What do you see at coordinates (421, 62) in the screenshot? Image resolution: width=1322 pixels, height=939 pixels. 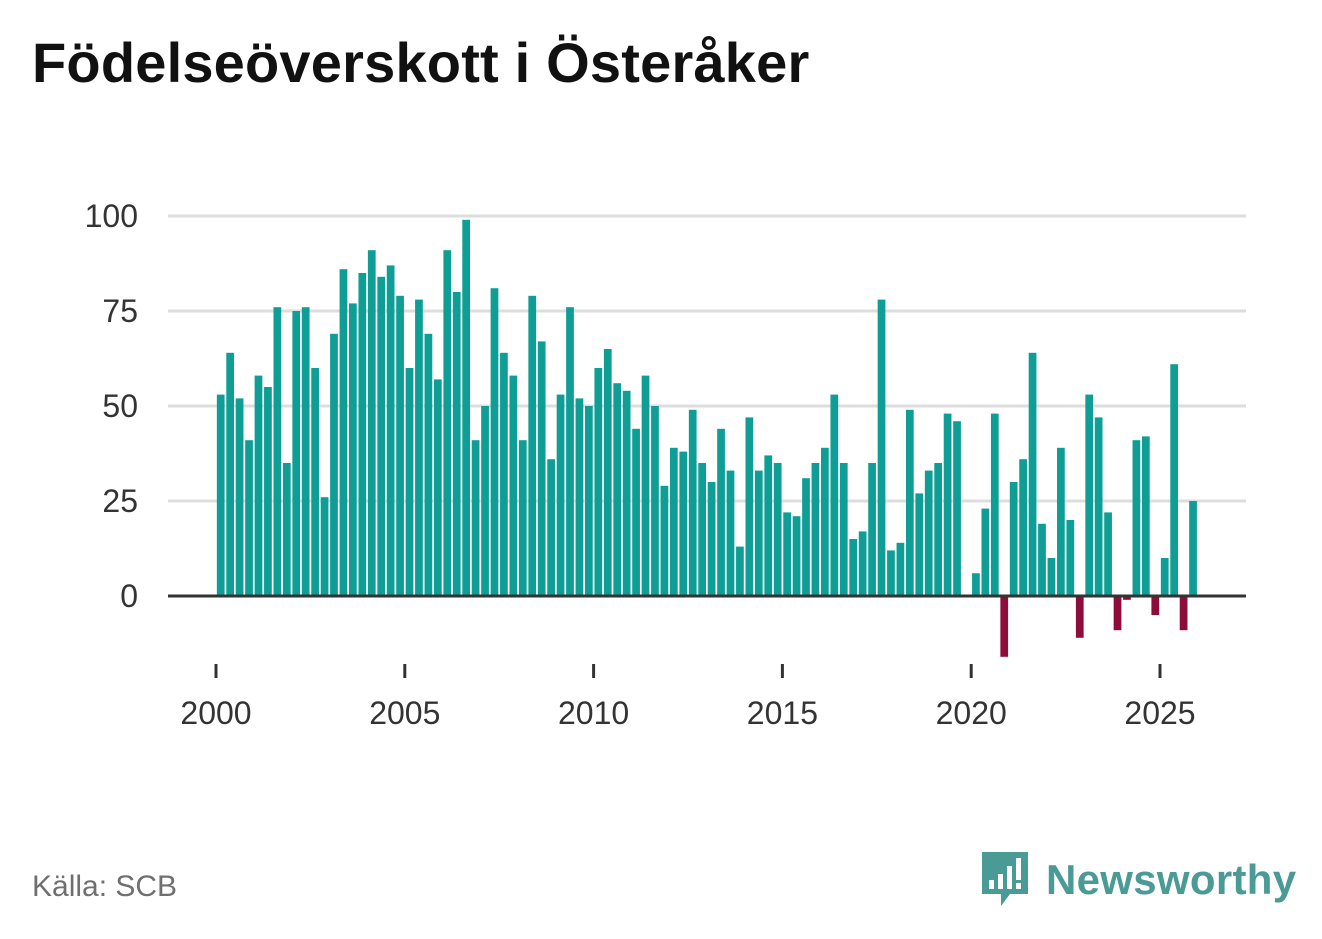 I see `chart-title: Födelseöverskott i Österåker` at bounding box center [421, 62].